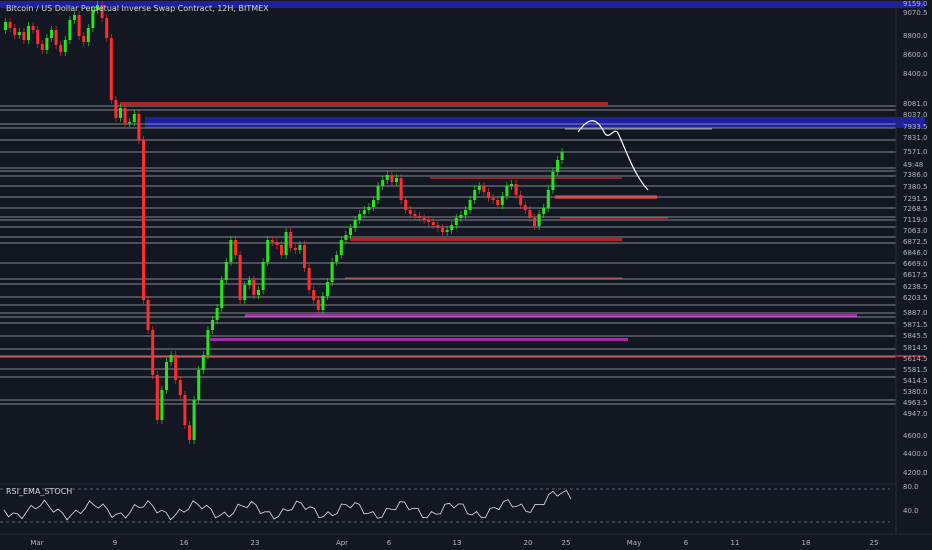 The width and height of the screenshot is (932, 550). What do you see at coordinates (915, 287) in the screenshot?
I see `price-axis-label: 6238.5` at bounding box center [915, 287].